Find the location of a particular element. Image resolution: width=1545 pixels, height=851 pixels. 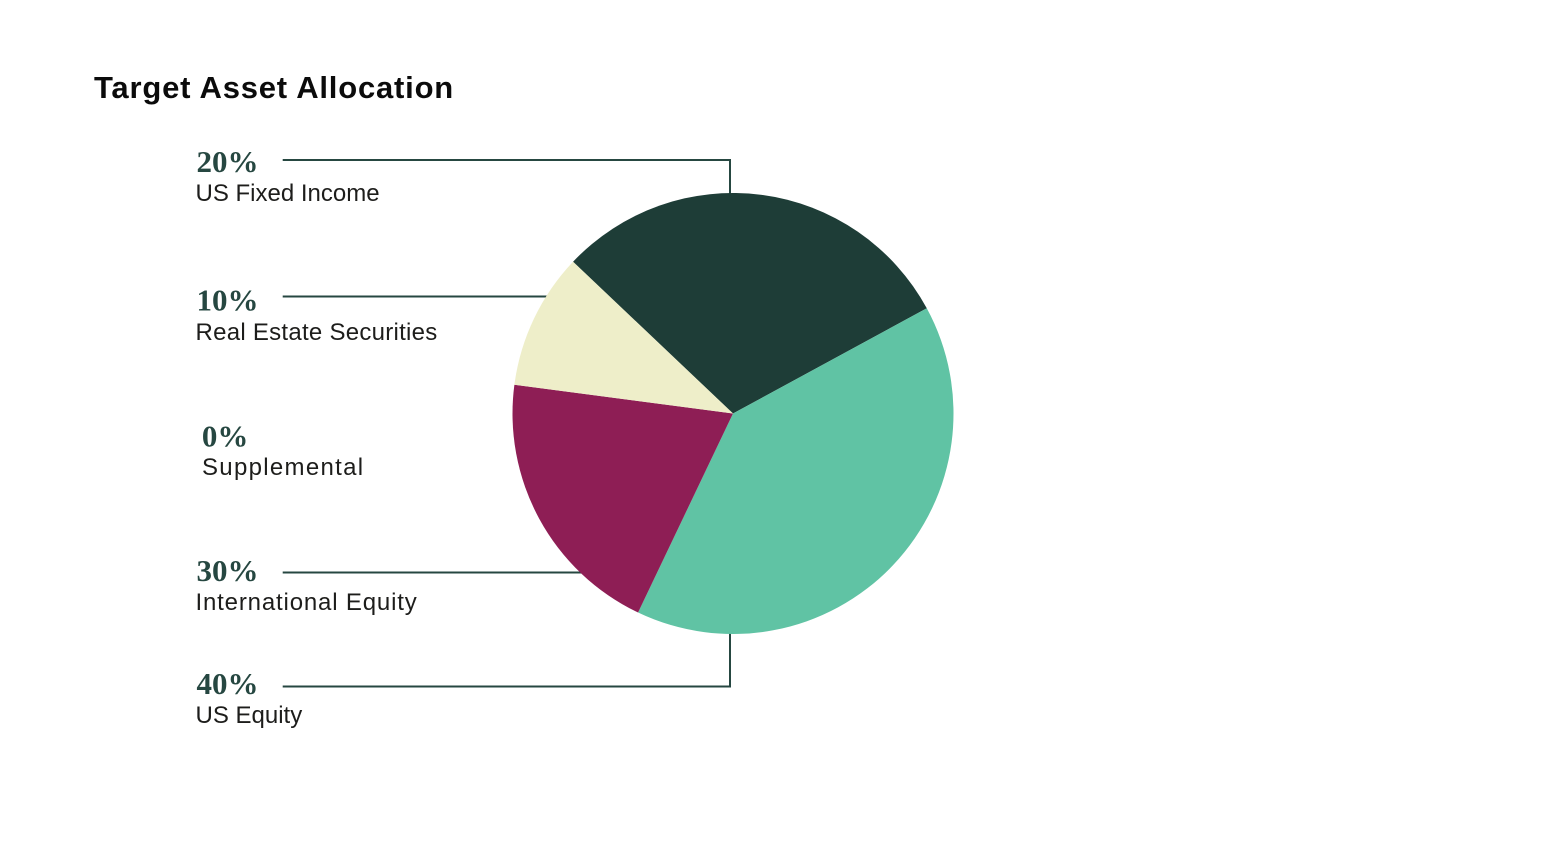

svg-text: US Fixed Income is located at coordinates (288, 193).